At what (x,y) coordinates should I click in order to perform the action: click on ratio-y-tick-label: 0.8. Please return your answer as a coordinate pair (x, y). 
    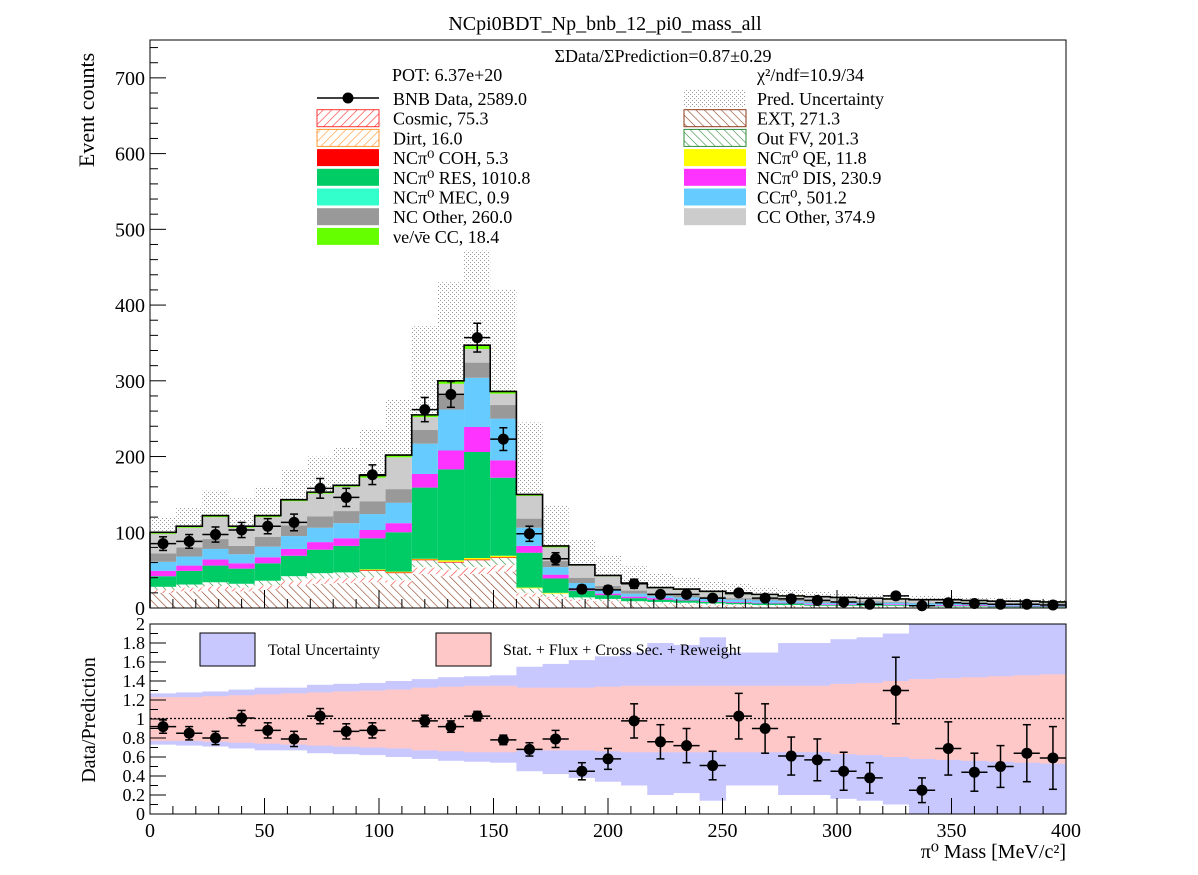
    Looking at the image, I should click on (134, 738).